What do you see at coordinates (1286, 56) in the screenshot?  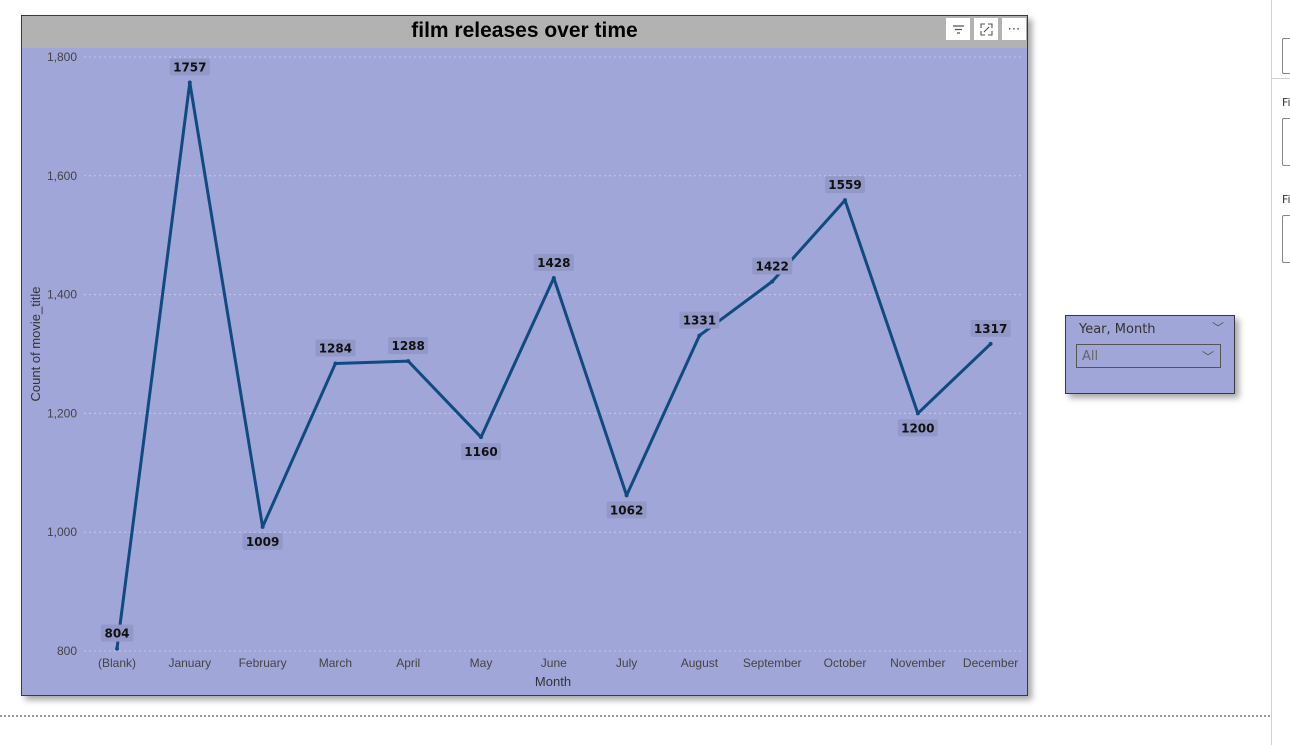 I see `pane-search-field` at bounding box center [1286, 56].